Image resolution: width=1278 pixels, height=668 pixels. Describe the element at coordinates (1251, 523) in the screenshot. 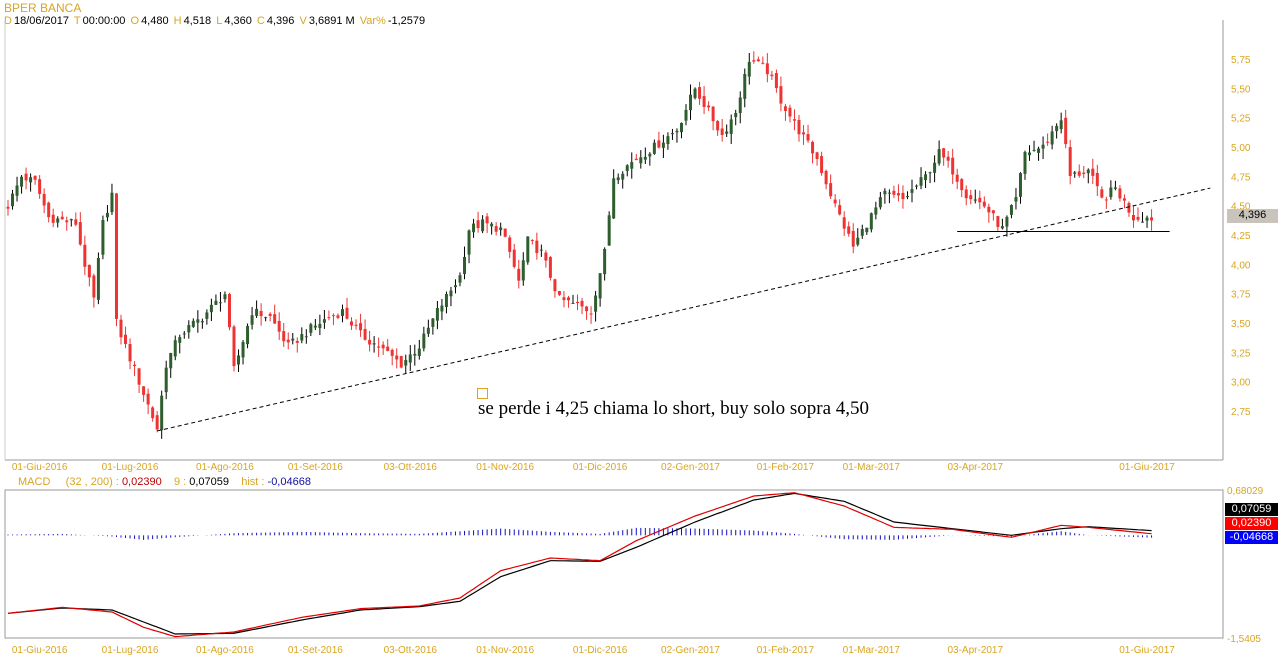

I see `macd-value-label: 0,02390` at that location.